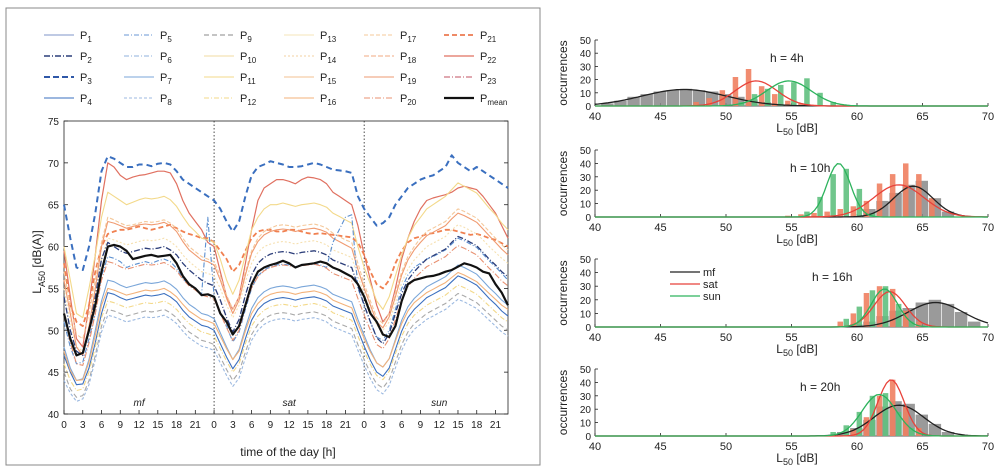  I want to click on series-line-p4, so click(286, 330).